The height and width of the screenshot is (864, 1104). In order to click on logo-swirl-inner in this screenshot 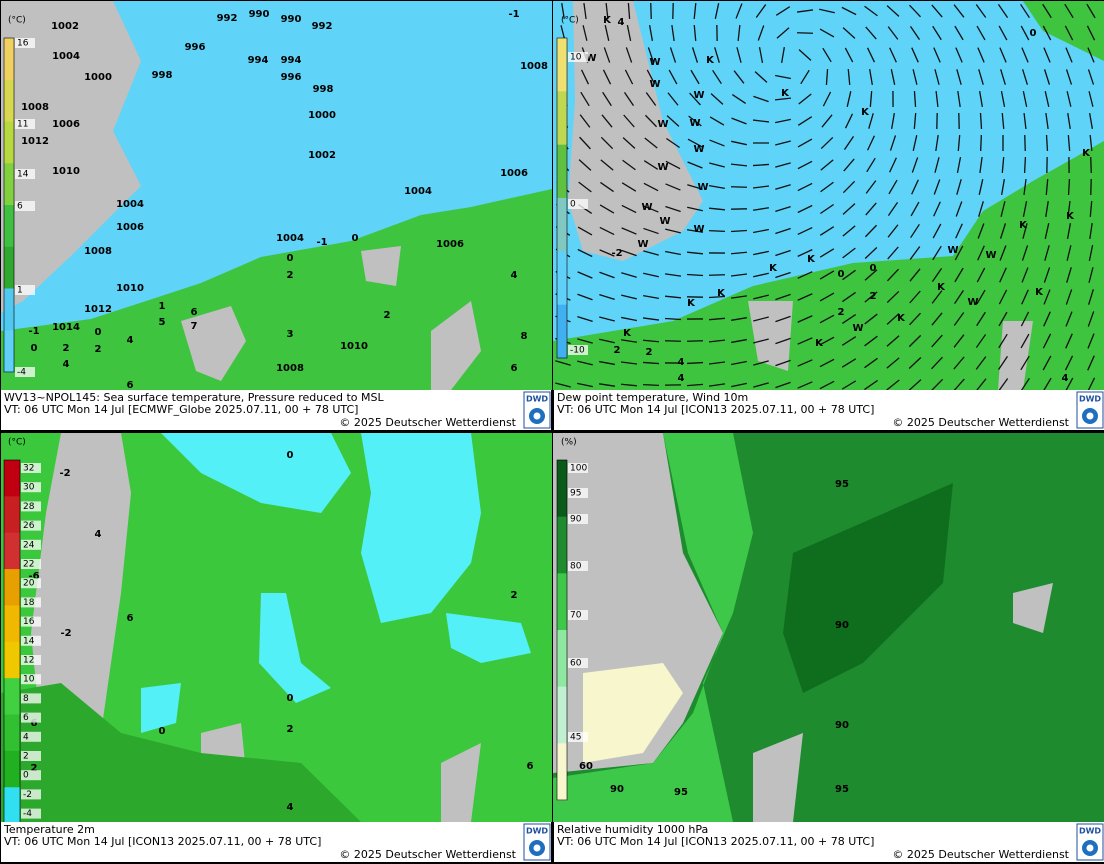, I will do `click(537, 848)`.